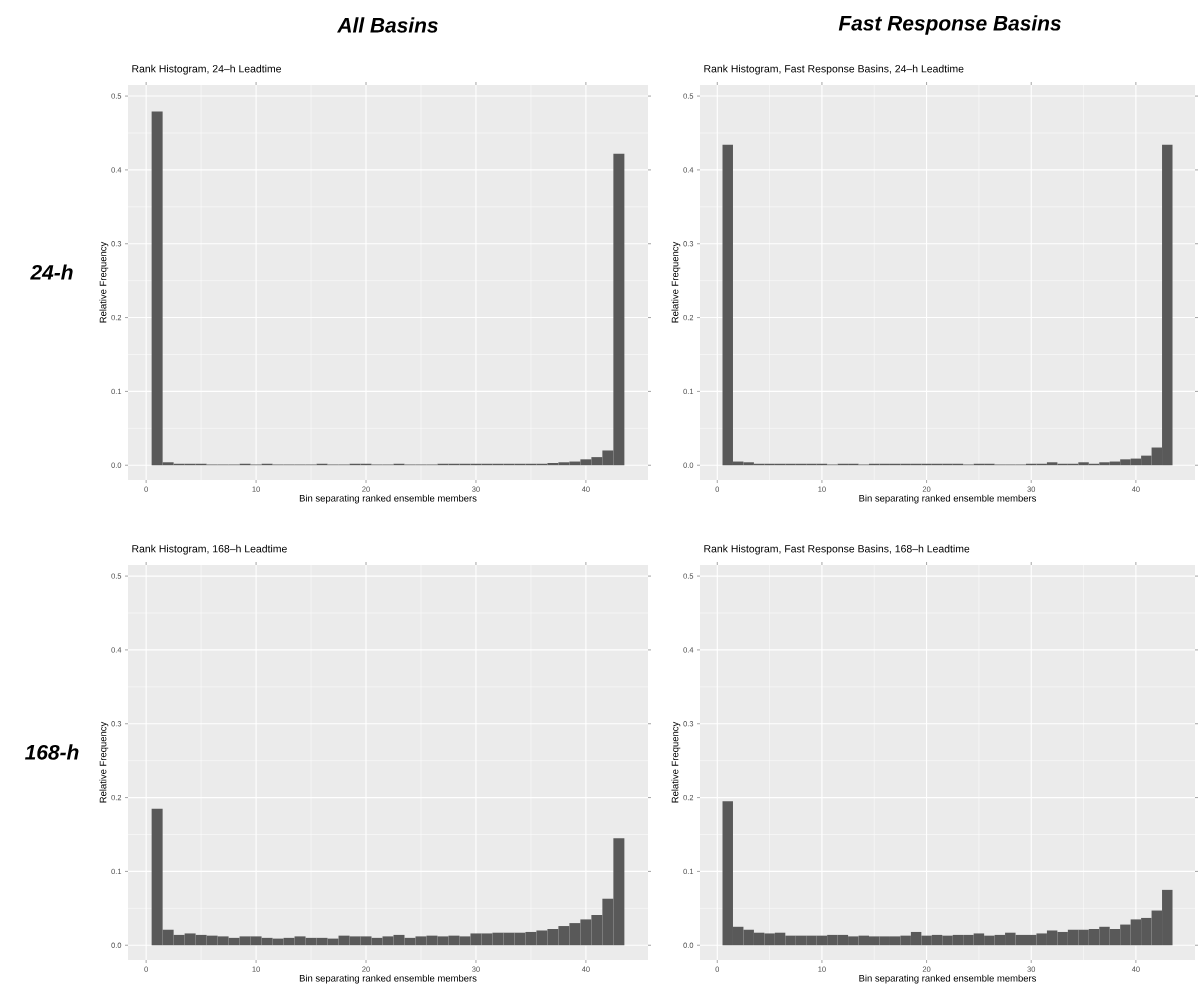  Describe the element at coordinates (834, 69) in the screenshot. I see `chart-title: Rank Histogram, Fast Response Basins, 24–h Leadtime` at that location.